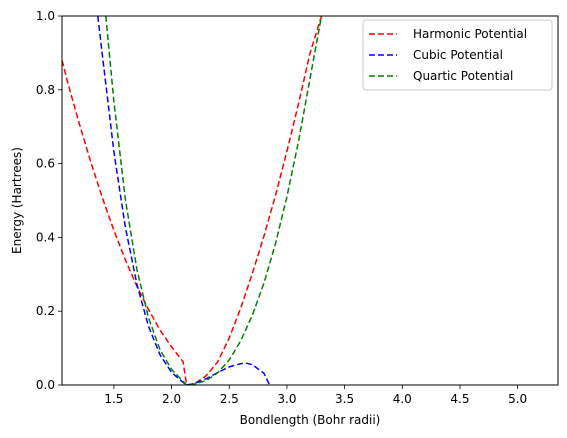  What do you see at coordinates (17, 200) in the screenshot?
I see `y-axis-label: Energy (Hartrees)` at bounding box center [17, 200].